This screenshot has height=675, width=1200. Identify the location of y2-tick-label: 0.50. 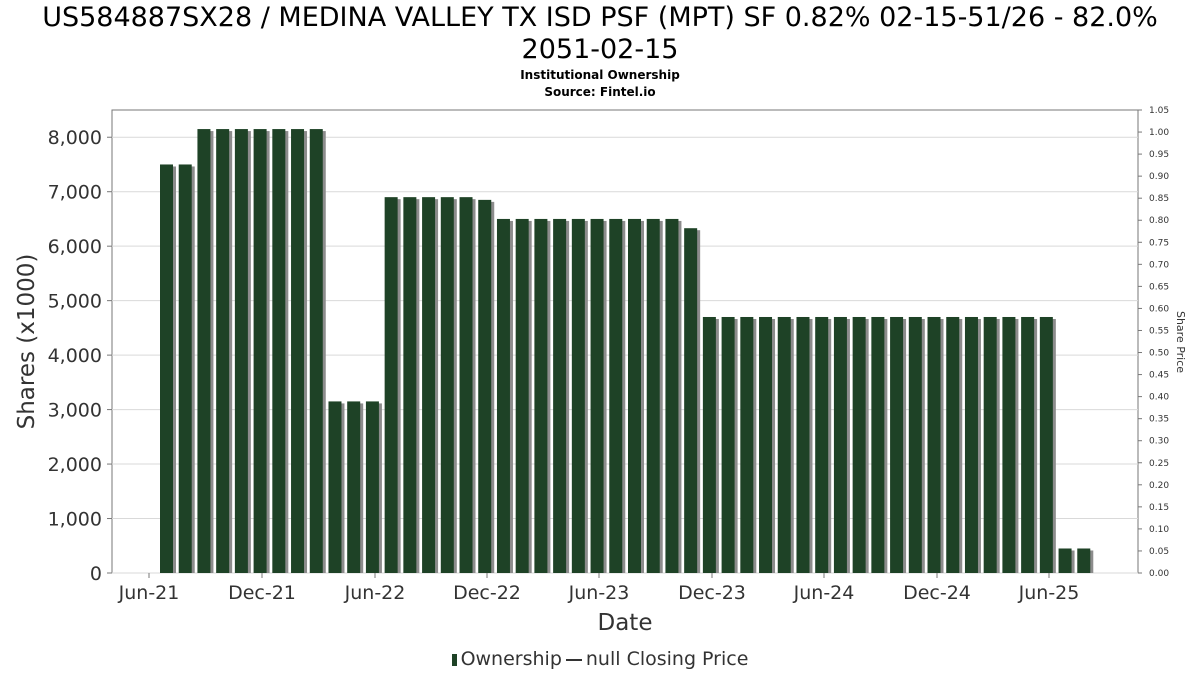
(1159, 354).